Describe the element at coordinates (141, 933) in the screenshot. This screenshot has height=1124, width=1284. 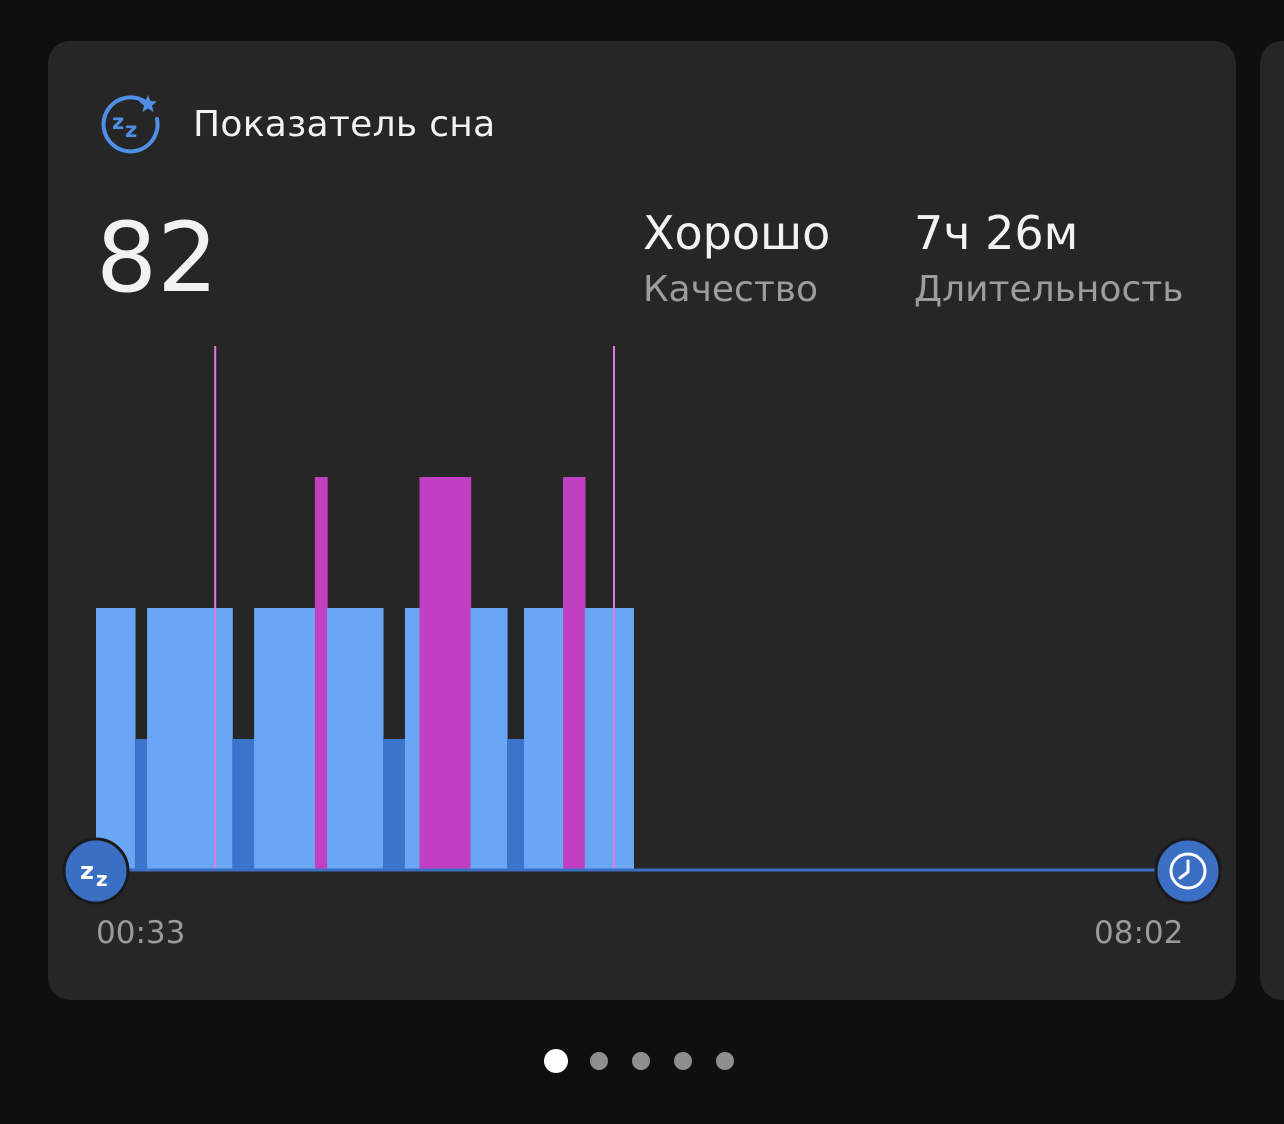
I see `sleep-start-time: 00:33` at that location.